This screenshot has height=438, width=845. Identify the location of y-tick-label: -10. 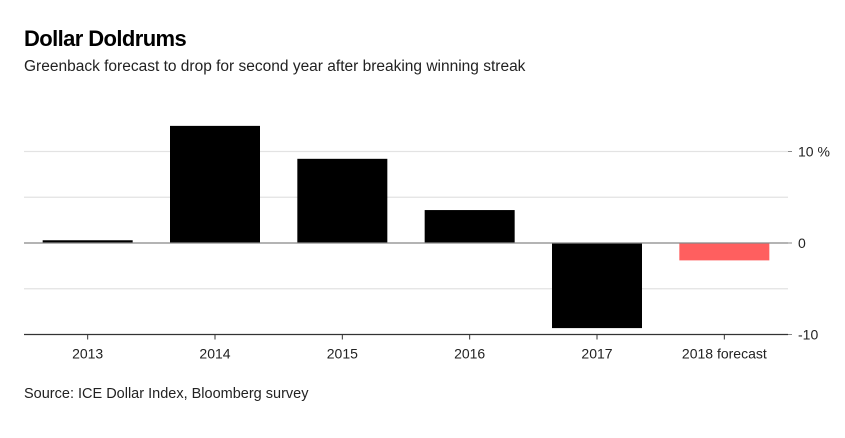
(808, 335).